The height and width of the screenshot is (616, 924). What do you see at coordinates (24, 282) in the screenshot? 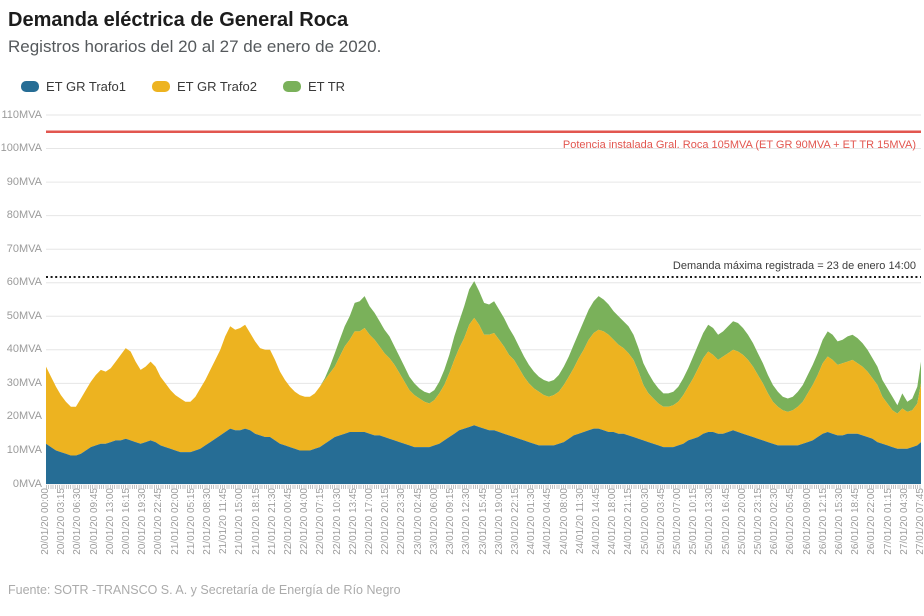
I see `y-tick-label: 60MVA` at bounding box center [24, 282].